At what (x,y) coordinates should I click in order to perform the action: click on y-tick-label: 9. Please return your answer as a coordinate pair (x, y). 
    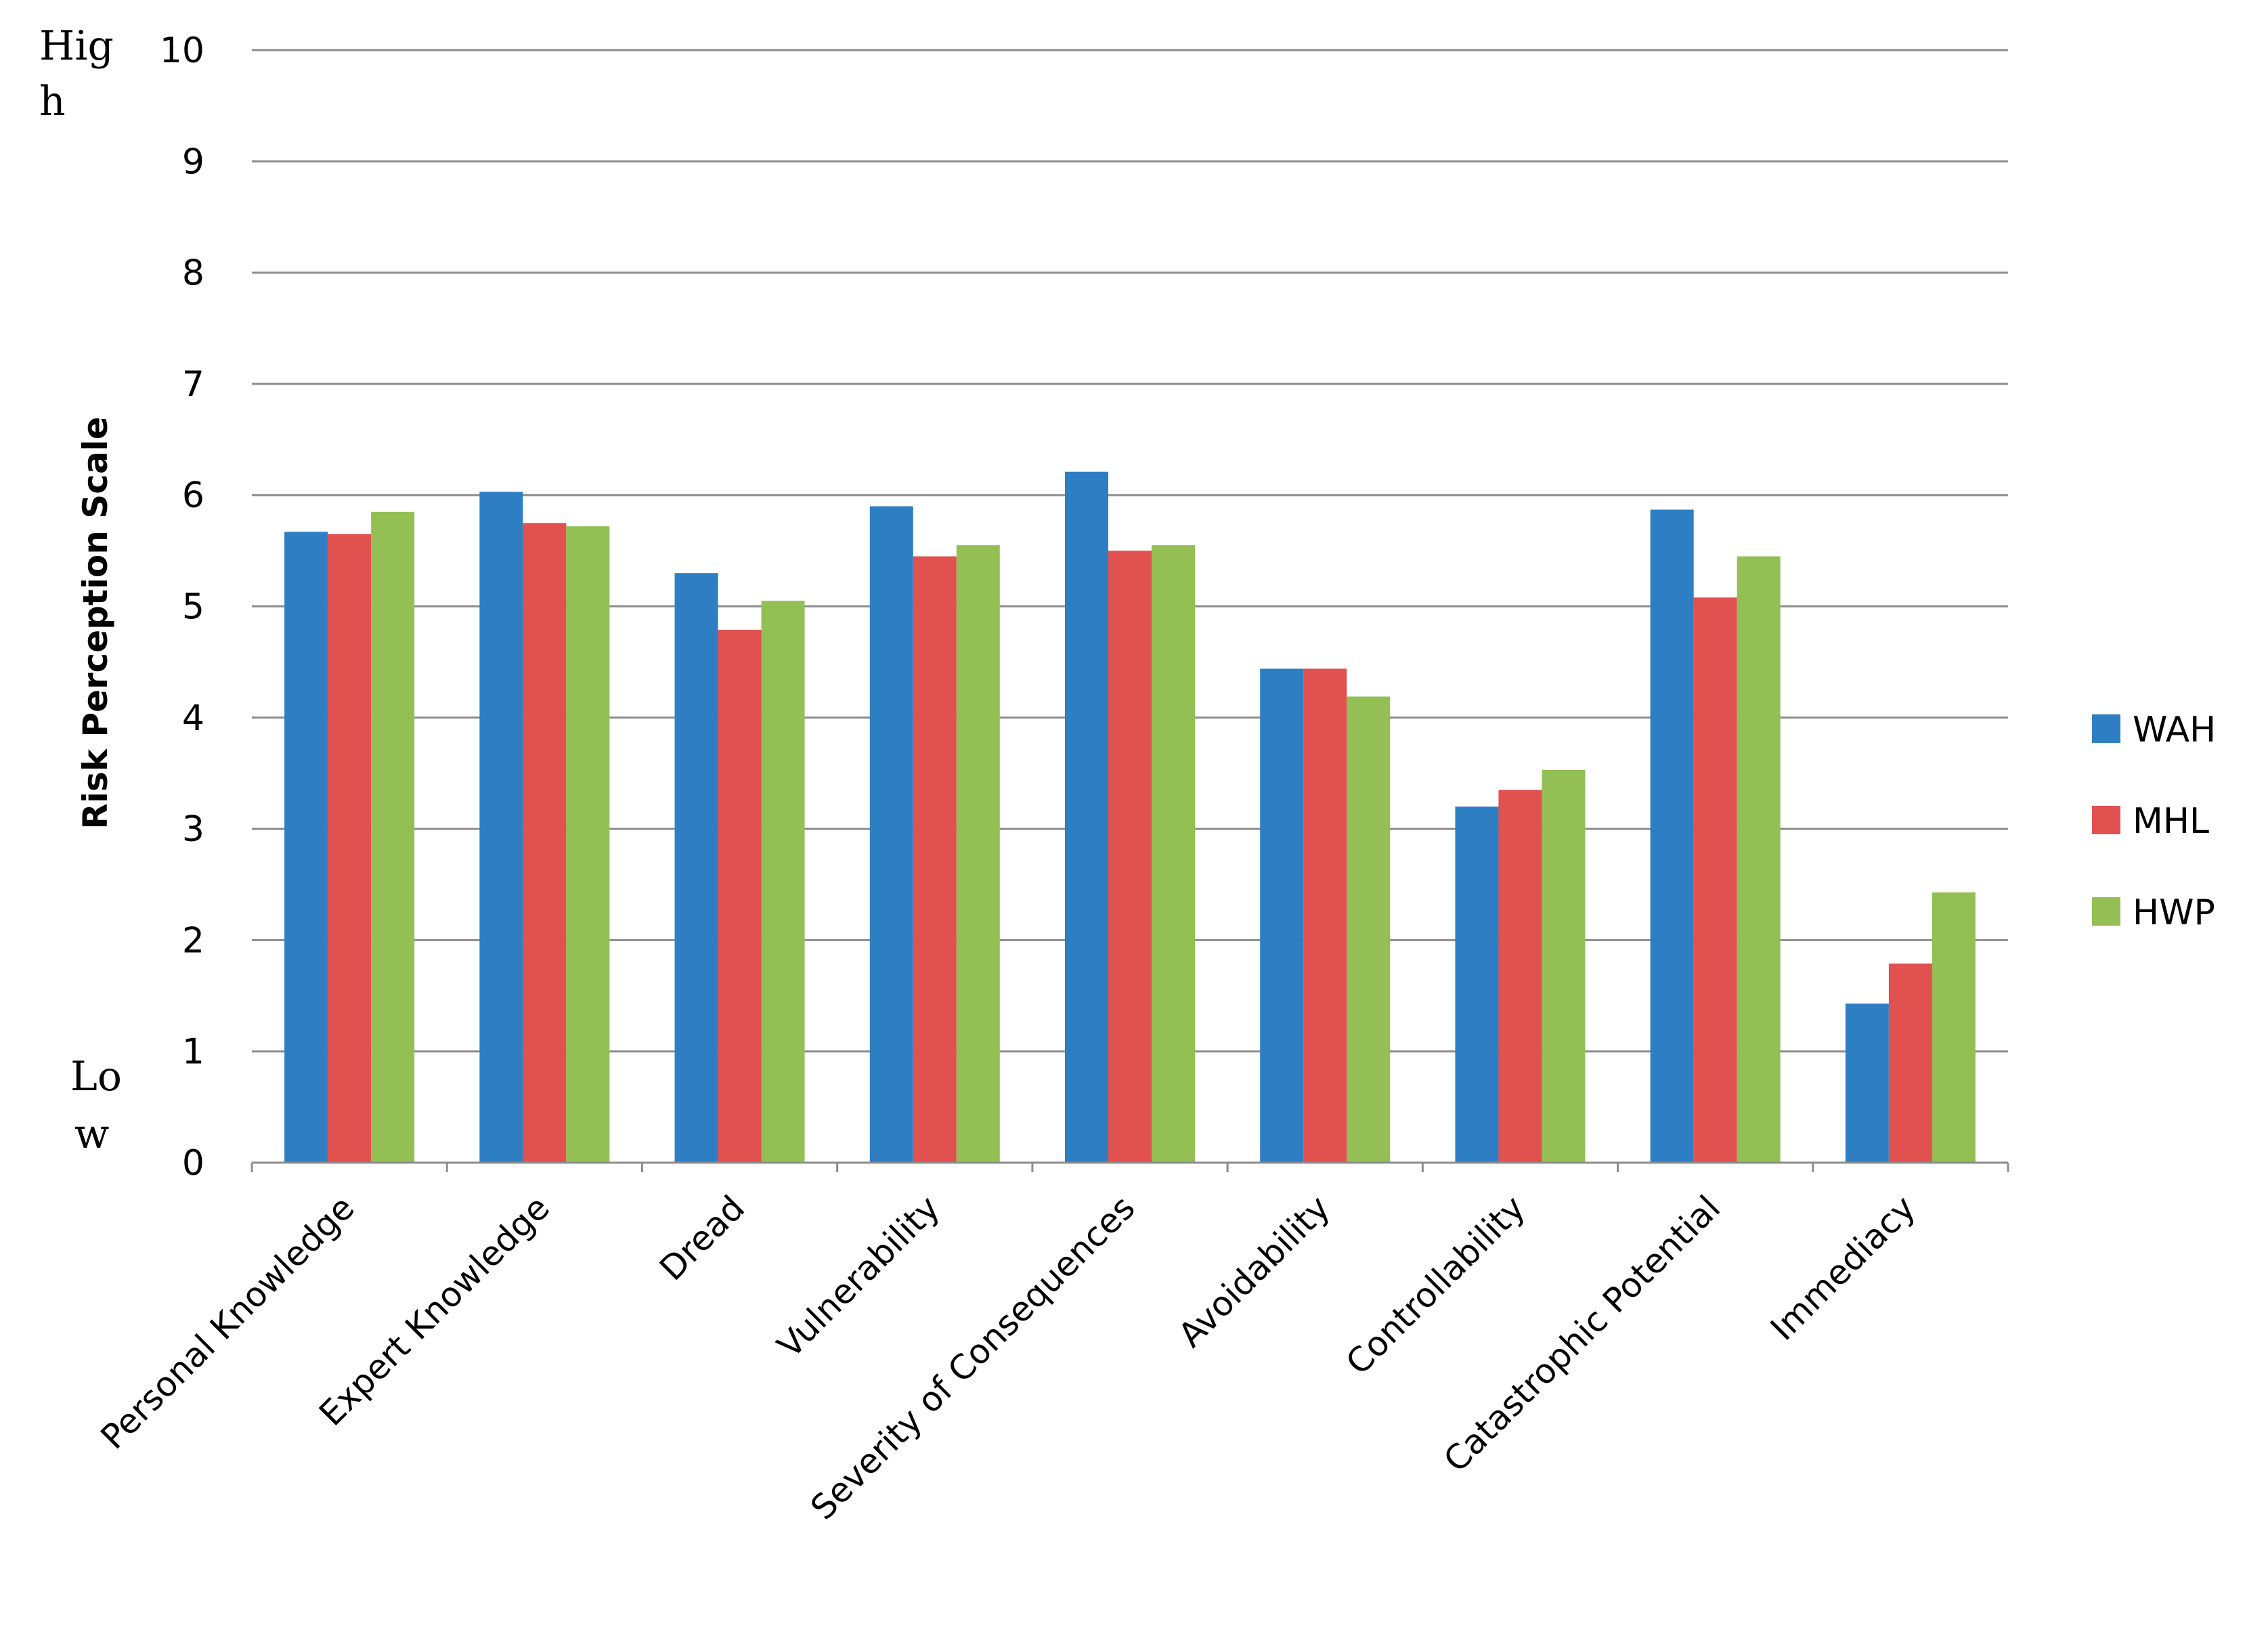
    Looking at the image, I should click on (193, 162).